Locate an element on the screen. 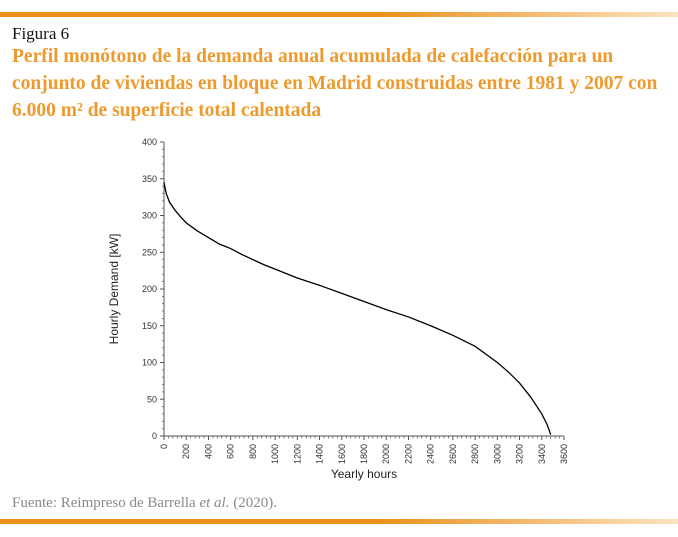 Image resolution: width=678 pixels, height=537 pixels. x-tick-label: 3400 is located at coordinates (542, 454).